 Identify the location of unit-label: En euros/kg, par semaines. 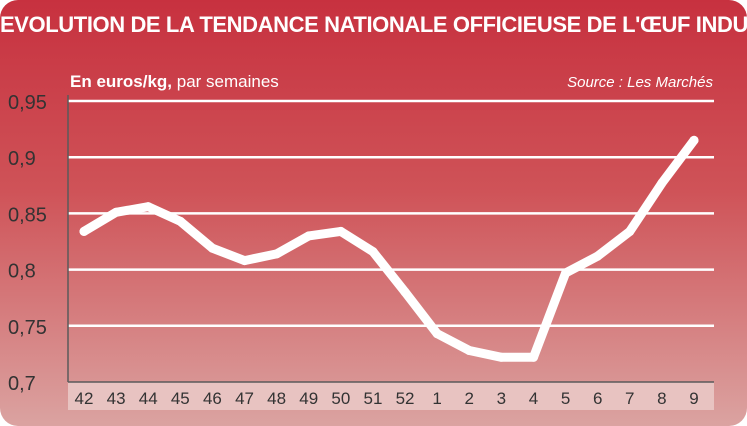
(174, 82).